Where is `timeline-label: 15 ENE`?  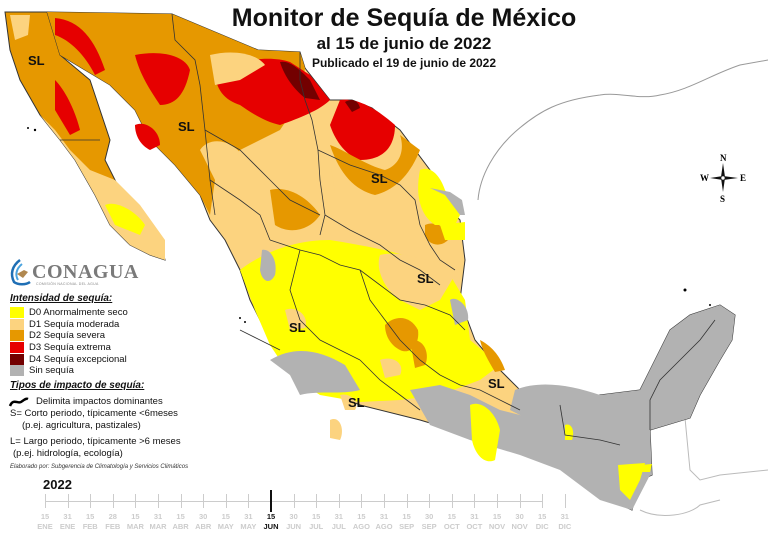 timeline-label: 15 ENE is located at coordinates (45, 521).